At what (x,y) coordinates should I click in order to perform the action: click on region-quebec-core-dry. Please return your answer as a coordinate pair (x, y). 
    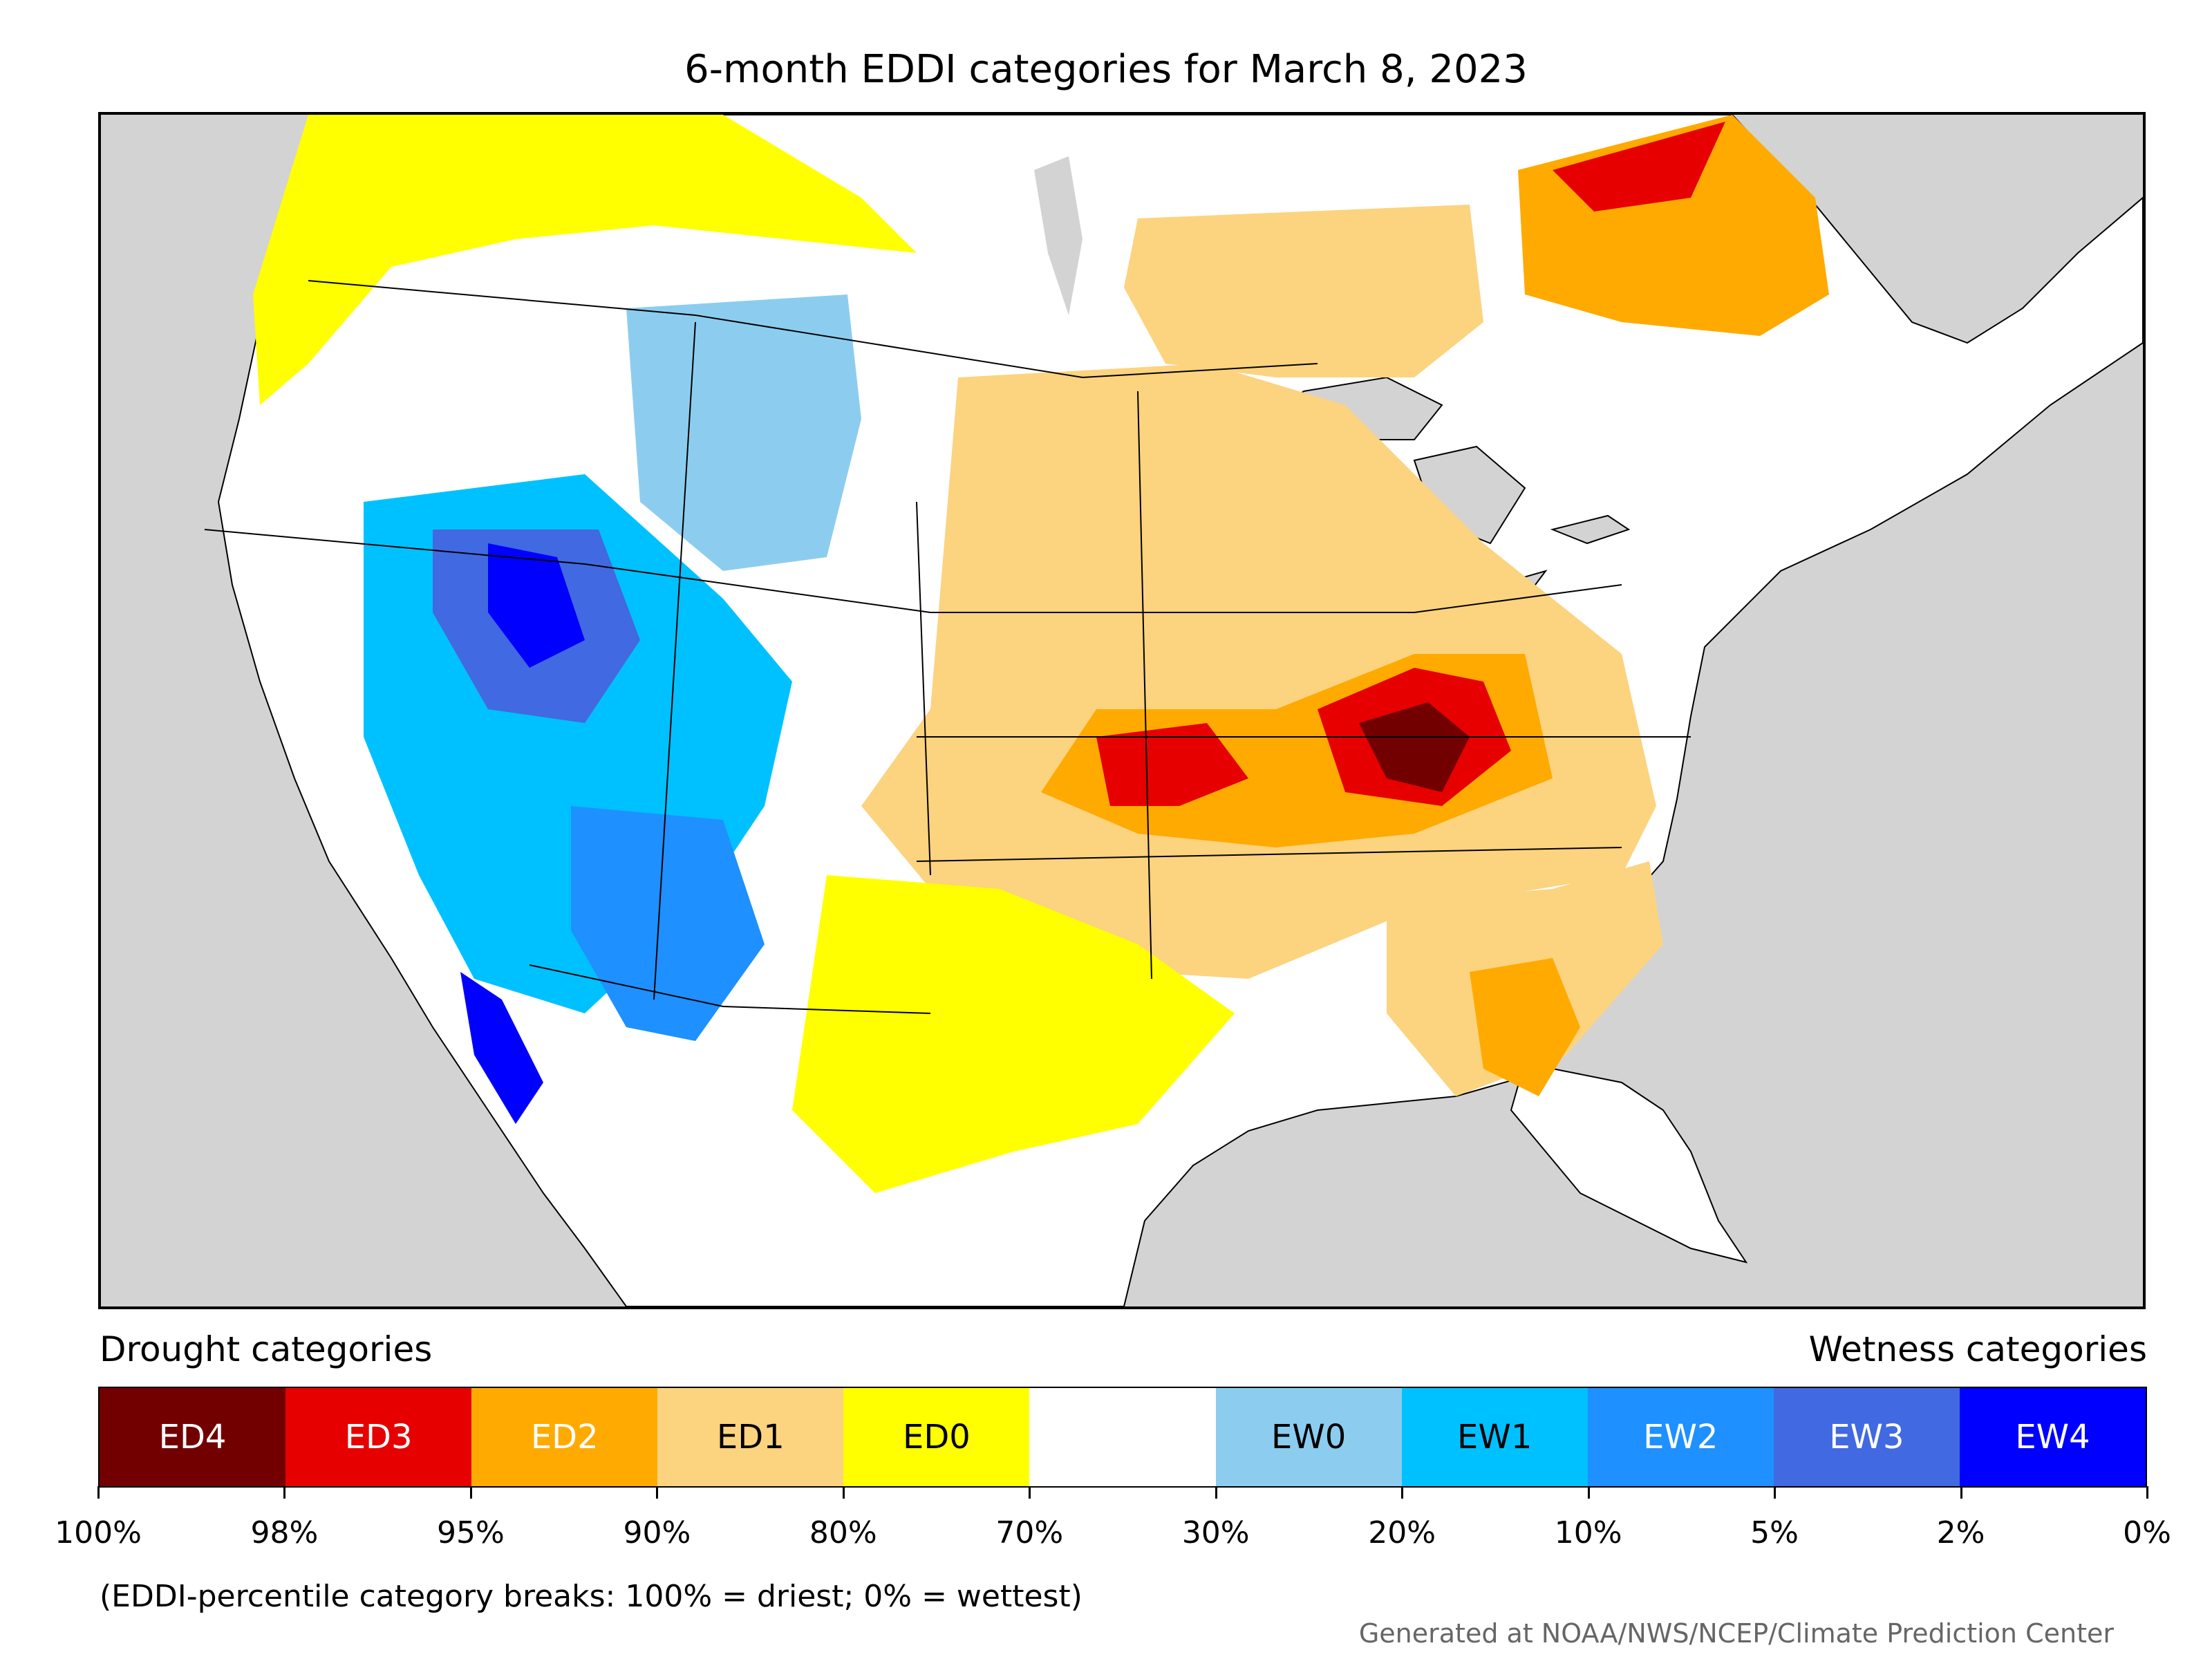
    Looking at the image, I should click on (1639, 167).